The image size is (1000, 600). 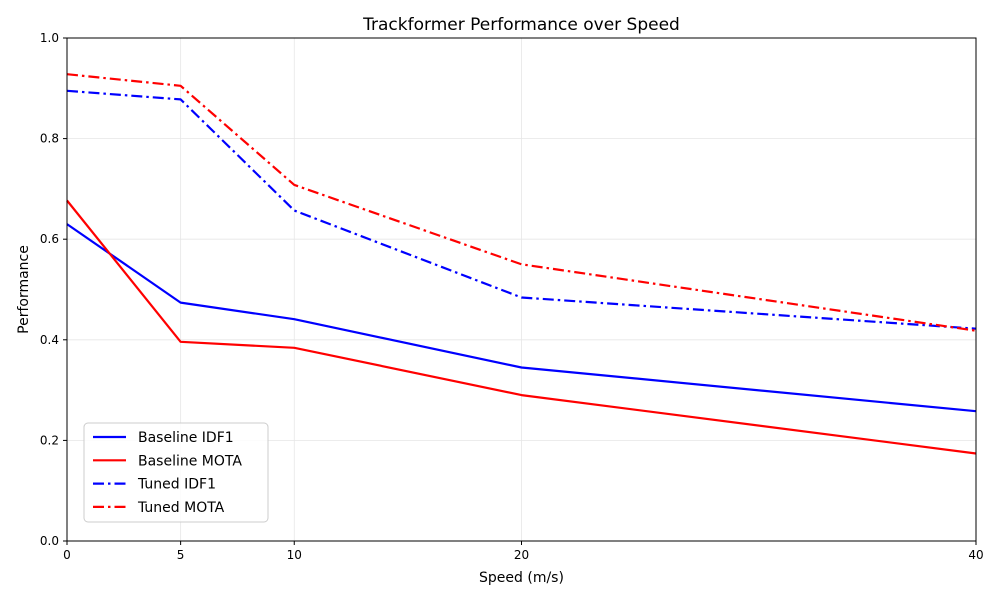 What do you see at coordinates (181, 555) in the screenshot?
I see `x-tick-label: 5` at bounding box center [181, 555].